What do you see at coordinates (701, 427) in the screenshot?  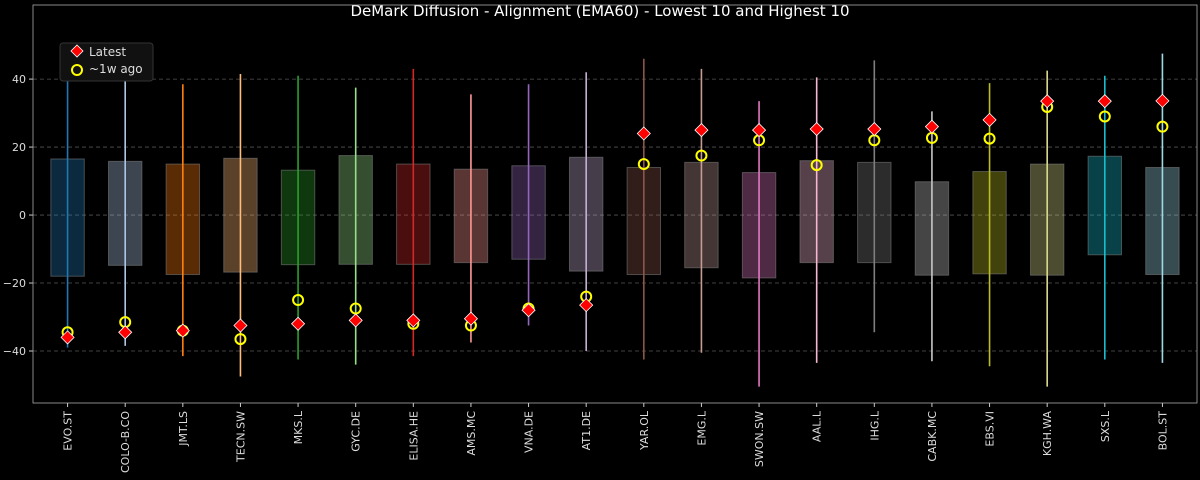 I see `x-tick-label: EMG.L` at bounding box center [701, 427].